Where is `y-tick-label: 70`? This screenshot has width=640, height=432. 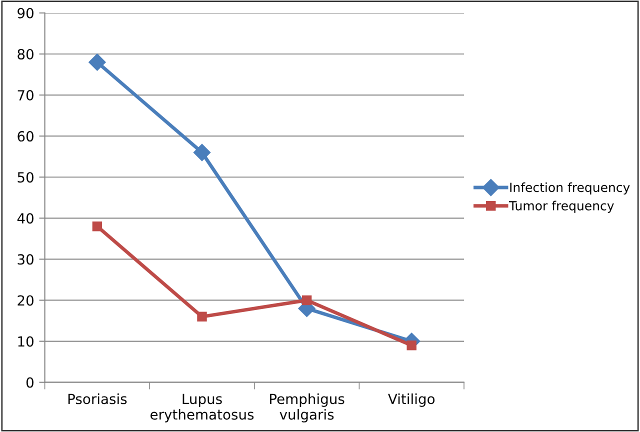 y-tick-label: 70 is located at coordinates (26, 95).